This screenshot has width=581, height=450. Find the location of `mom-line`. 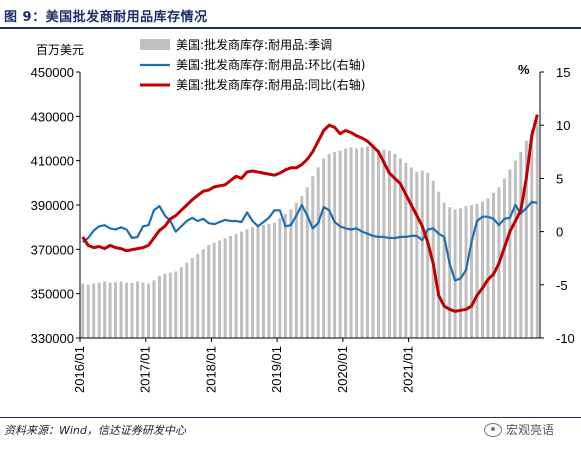

mom-line is located at coordinates (310, 241).